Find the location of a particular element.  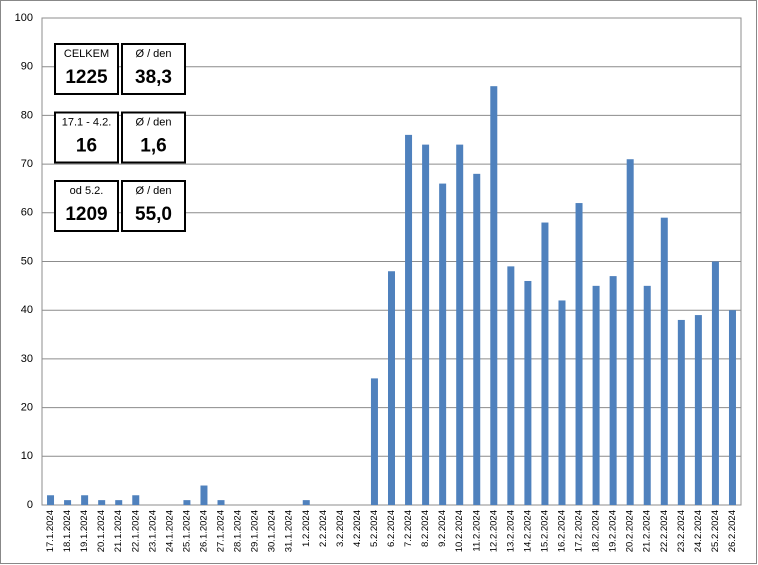

x-tick-label: 26.1.2024 is located at coordinates (203, 531).